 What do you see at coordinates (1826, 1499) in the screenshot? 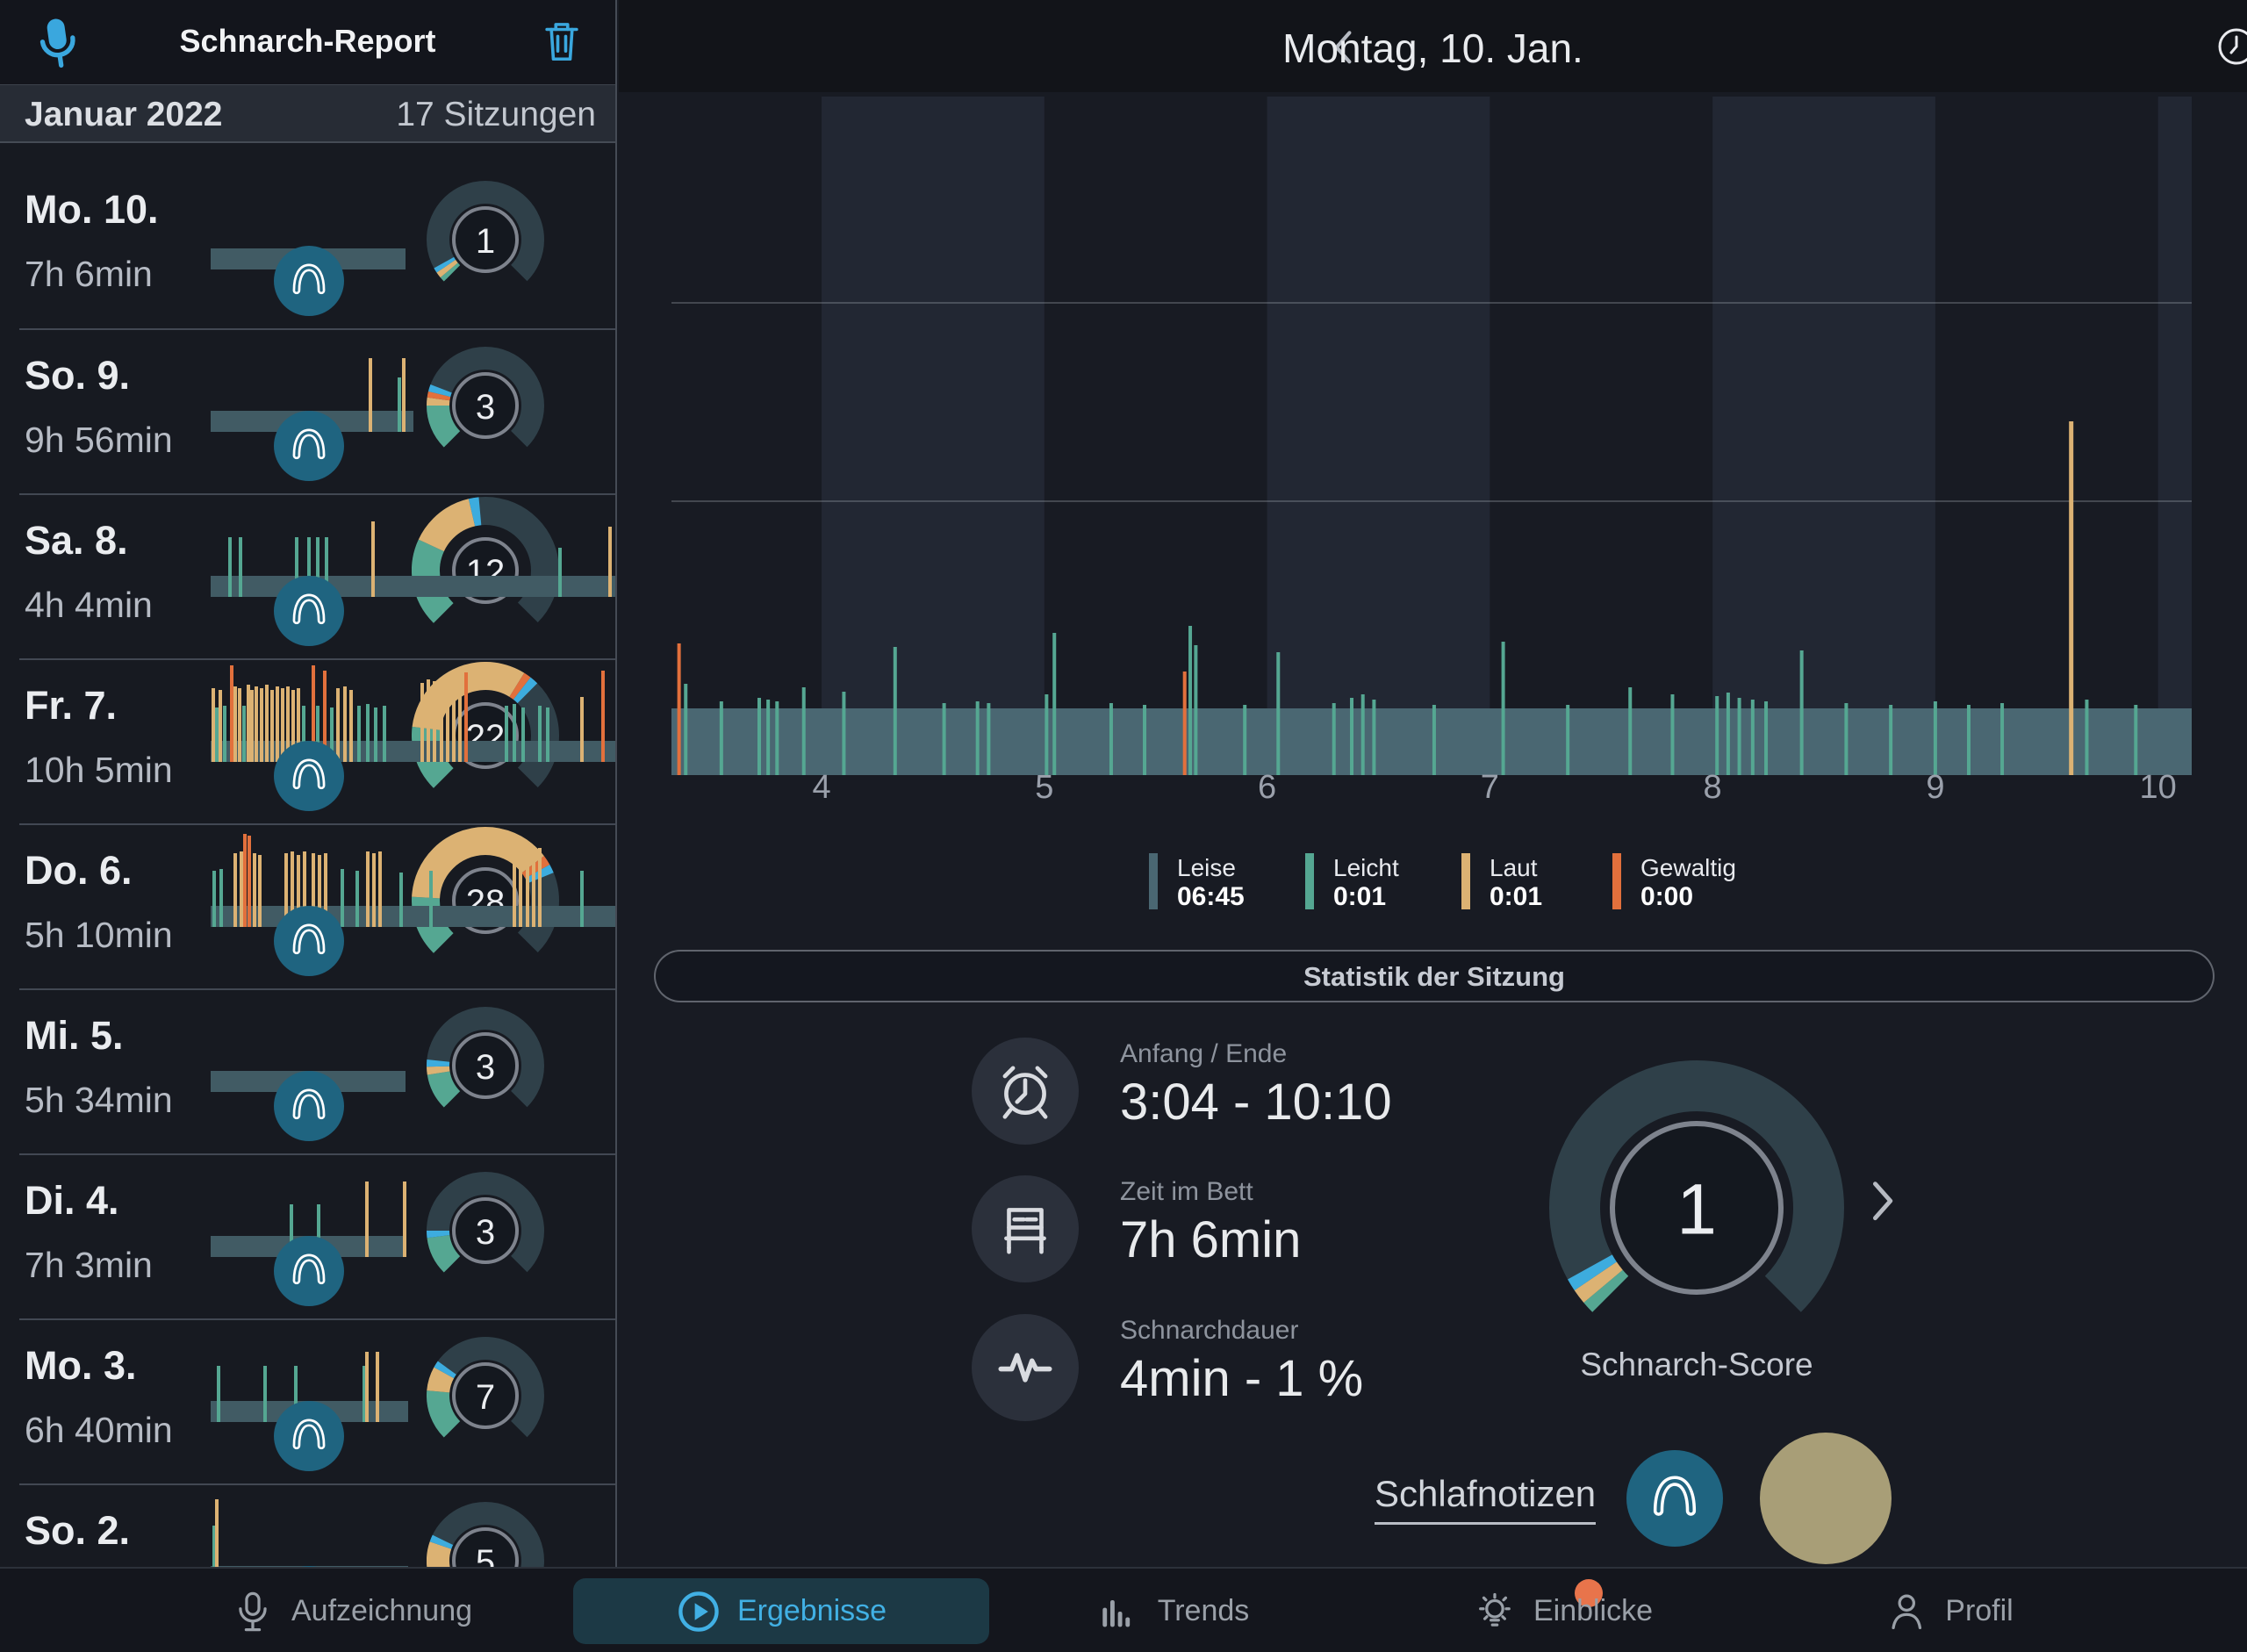
I see `add-note-button` at bounding box center [1826, 1499].